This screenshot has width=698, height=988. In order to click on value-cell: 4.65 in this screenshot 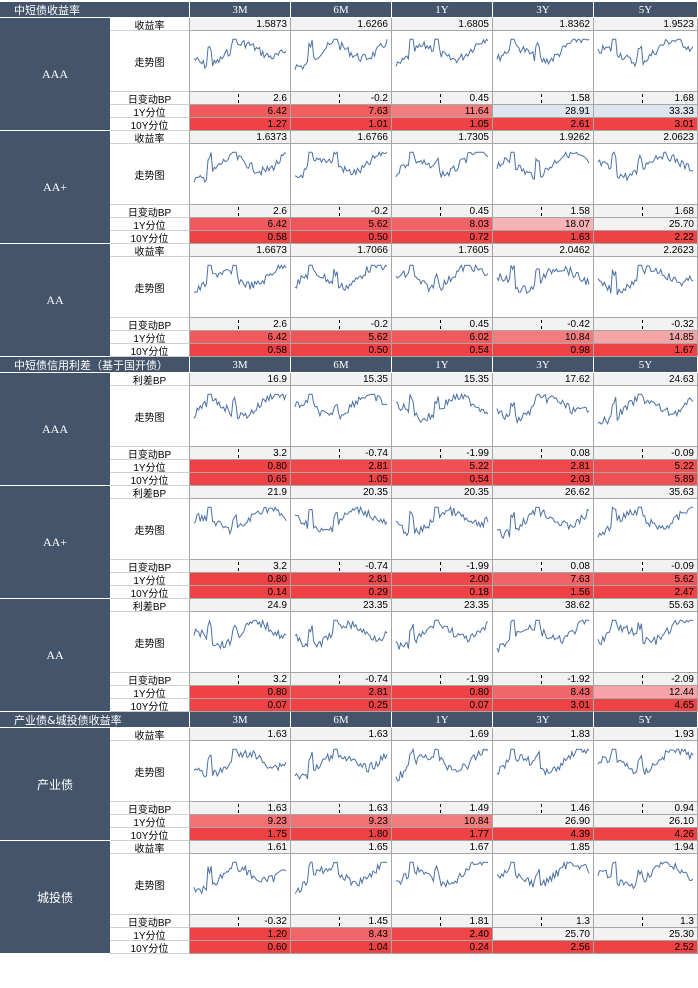, I will do `click(646, 705)`.